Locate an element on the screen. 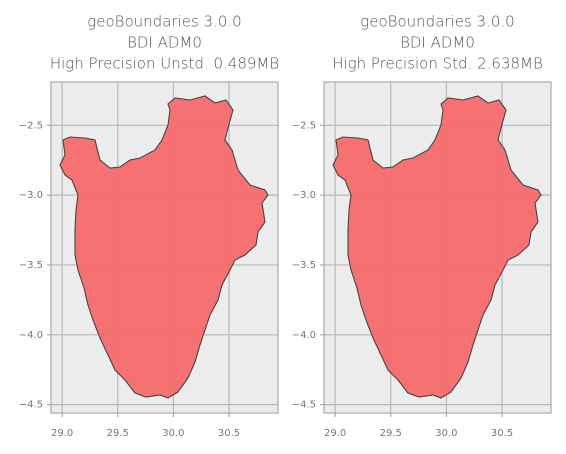 The image size is (566, 454). panel-title: High Precision Unstd. 0.489MB is located at coordinates (164, 64).